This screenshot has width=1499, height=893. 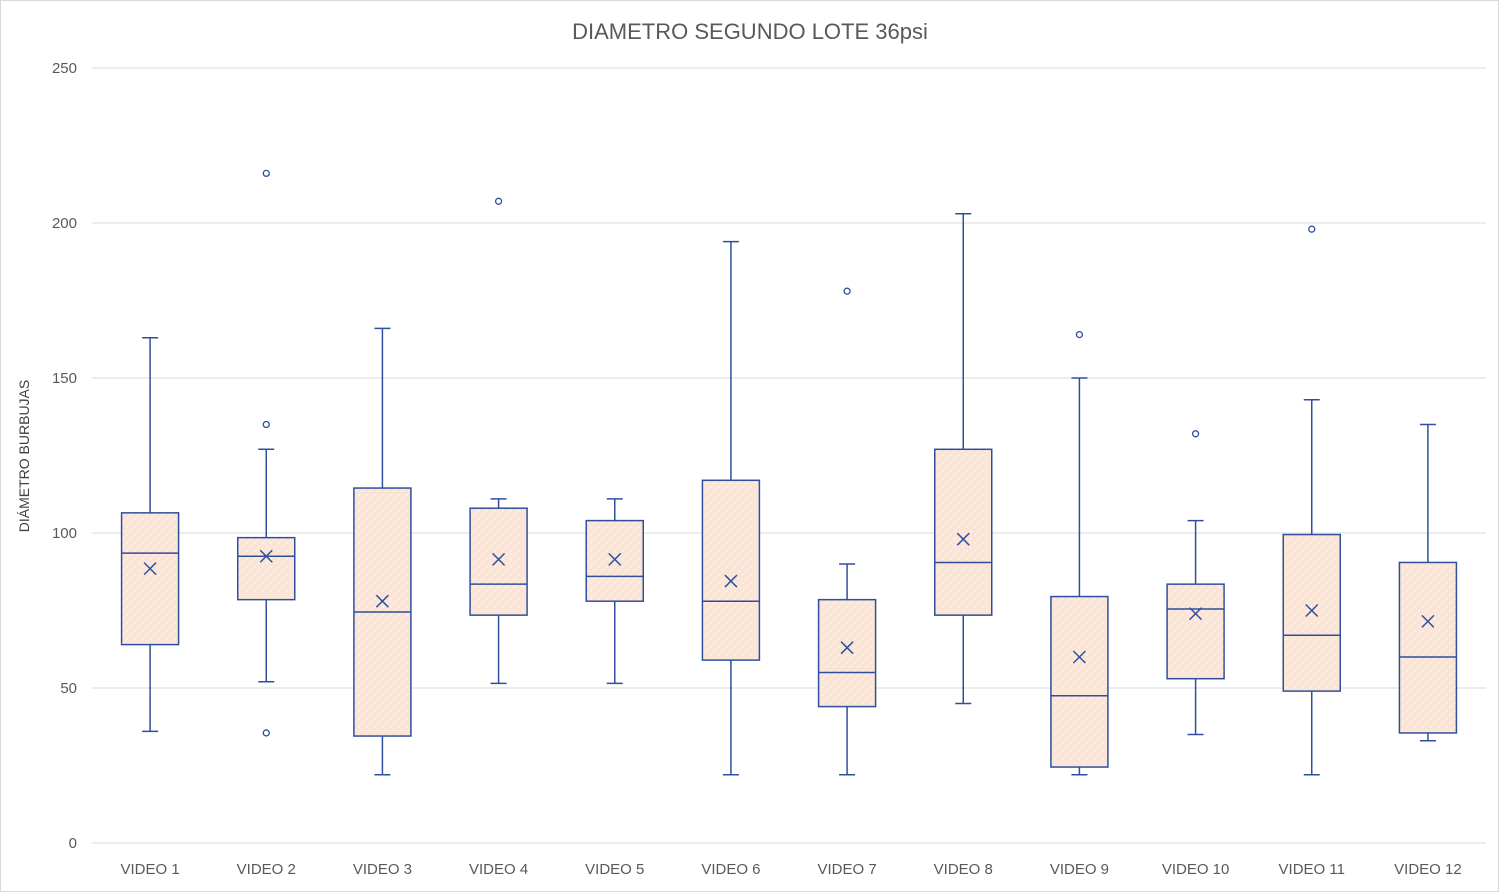 What do you see at coordinates (68, 688) in the screenshot?
I see `y-tick-label: 50` at bounding box center [68, 688].